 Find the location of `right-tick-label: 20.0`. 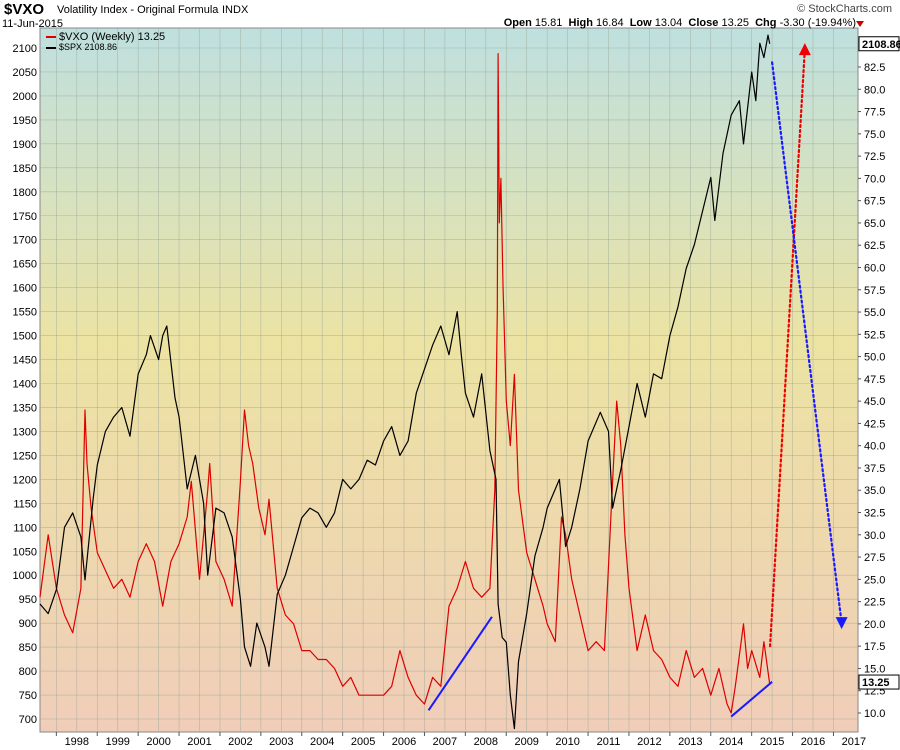

right-tick-label: 20.0 is located at coordinates (874, 625).